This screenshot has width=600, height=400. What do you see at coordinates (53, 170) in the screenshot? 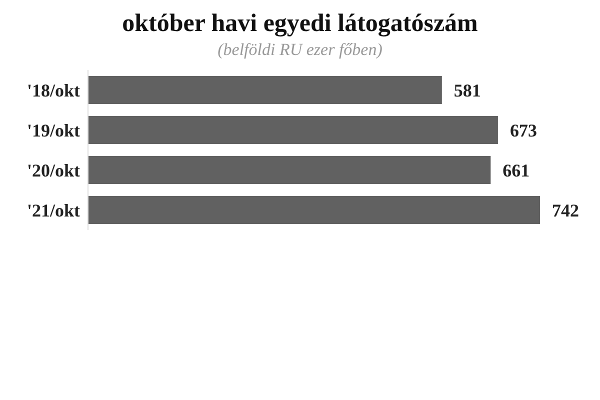
I see `y-tick-label: '20/okt` at bounding box center [53, 170].